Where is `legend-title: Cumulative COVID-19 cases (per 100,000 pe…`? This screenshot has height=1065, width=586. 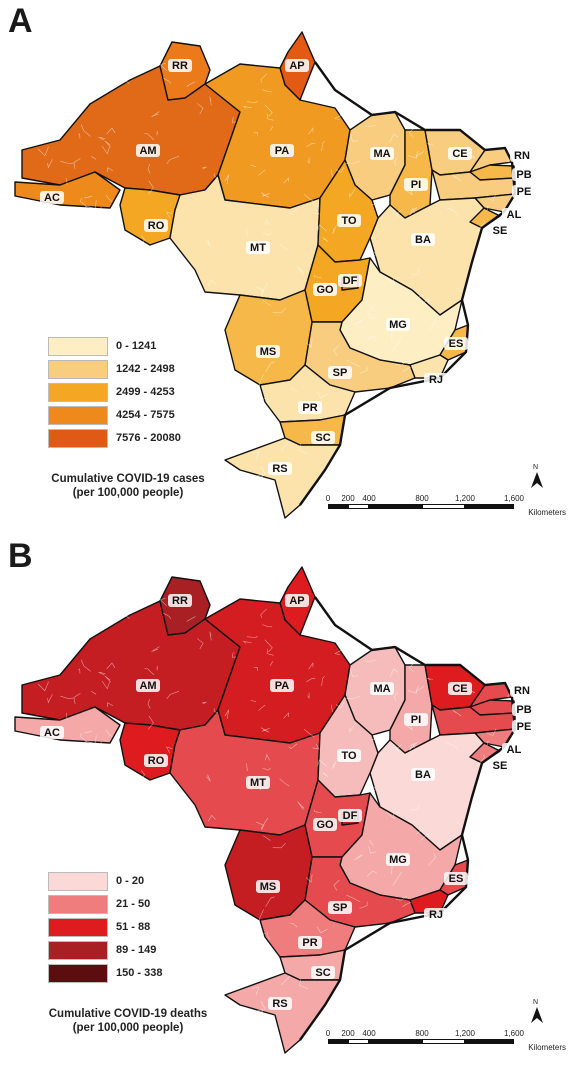
legend-title: Cumulative COVID-19 cases (per 100,000 pe… is located at coordinates (128, 486).